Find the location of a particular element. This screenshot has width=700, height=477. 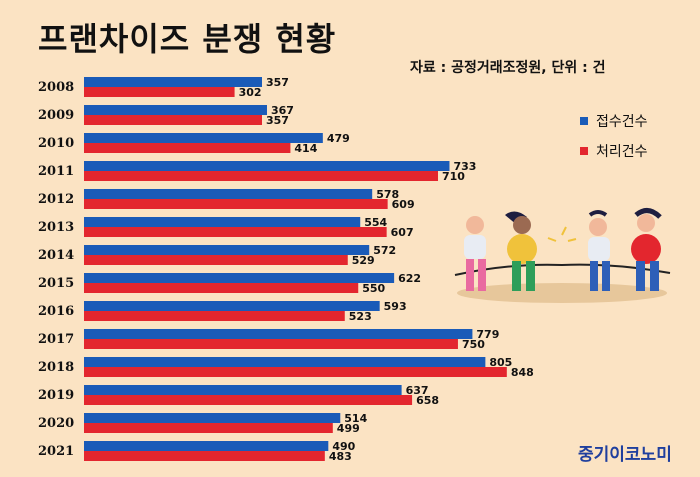

year-label-2015: 2015 is located at coordinates (56, 283).